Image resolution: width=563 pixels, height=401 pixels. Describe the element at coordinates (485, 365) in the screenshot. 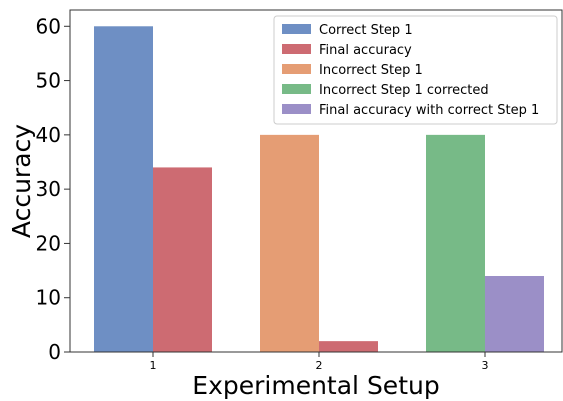

I see `x-tick-label-3: 3` at that location.